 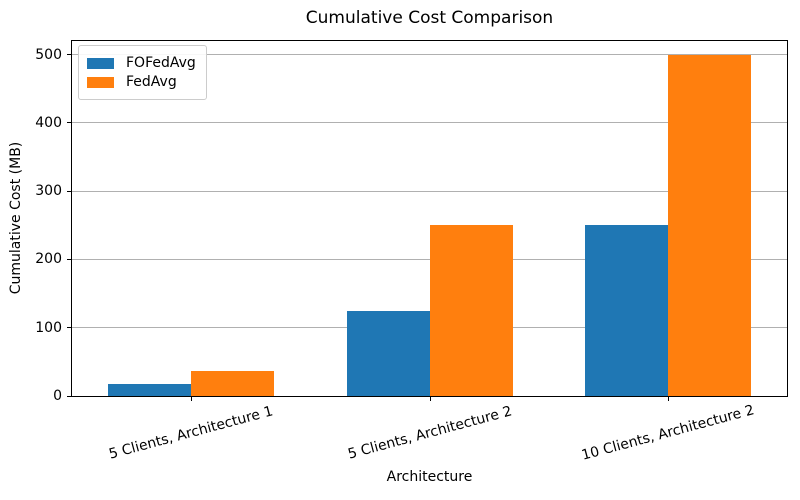 What do you see at coordinates (668, 433) in the screenshot?
I see `x-tick-label-2: 10 Clients, Architecture 2` at bounding box center [668, 433].